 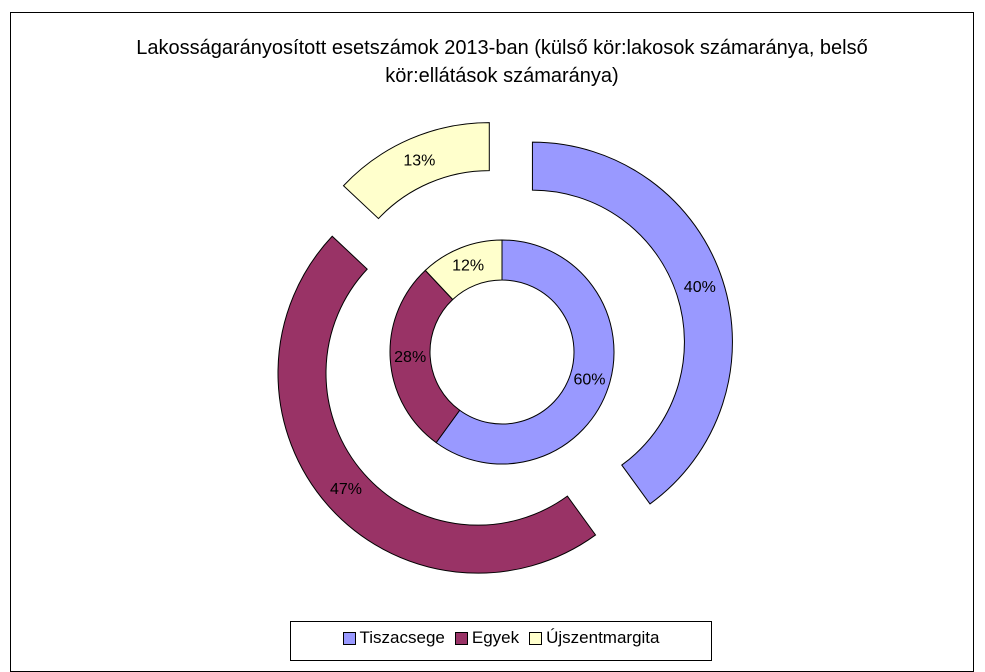 I want to click on data-label: 13%, so click(x=419, y=160).